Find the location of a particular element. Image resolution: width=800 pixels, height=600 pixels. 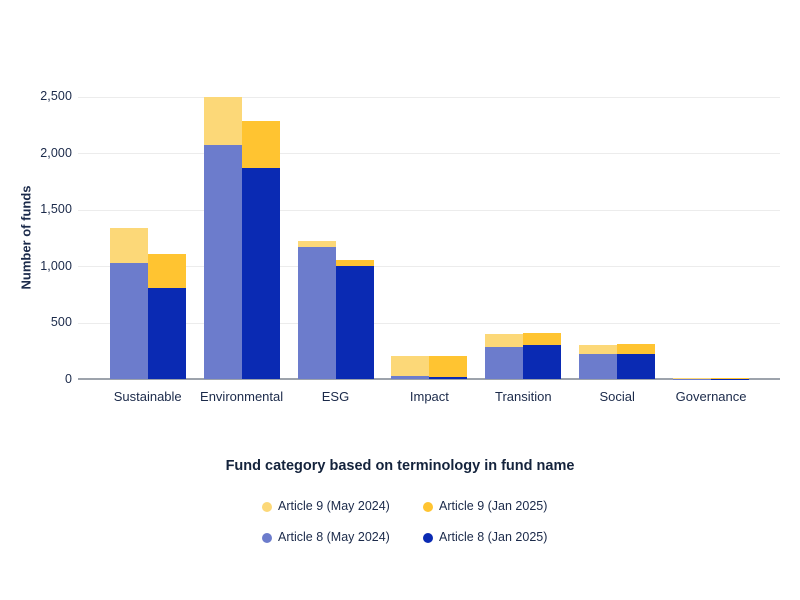

y-tick-label: 2,500 is located at coordinates (56, 96).